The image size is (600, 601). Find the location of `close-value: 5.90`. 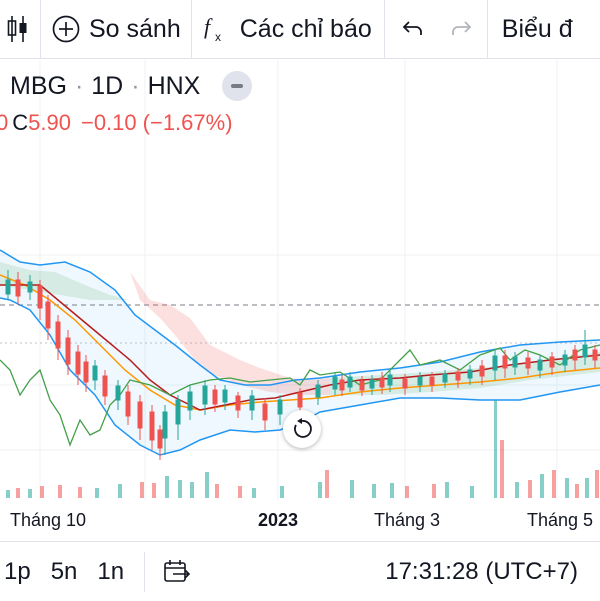

close-value: 5.90 is located at coordinates (49, 122).